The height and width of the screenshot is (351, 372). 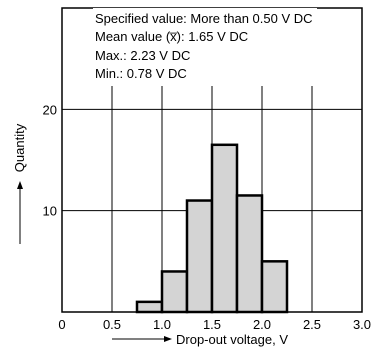 I want to click on x-tick-label-6: 3.0, so click(x=362, y=324).